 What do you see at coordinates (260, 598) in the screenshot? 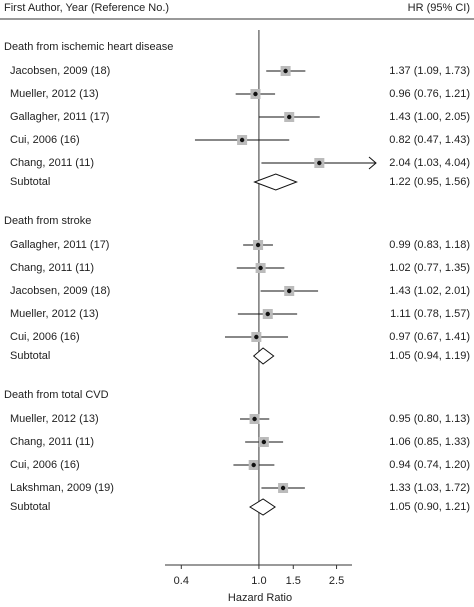
I see `x-axis-label: Hazard Ratio` at bounding box center [260, 598].